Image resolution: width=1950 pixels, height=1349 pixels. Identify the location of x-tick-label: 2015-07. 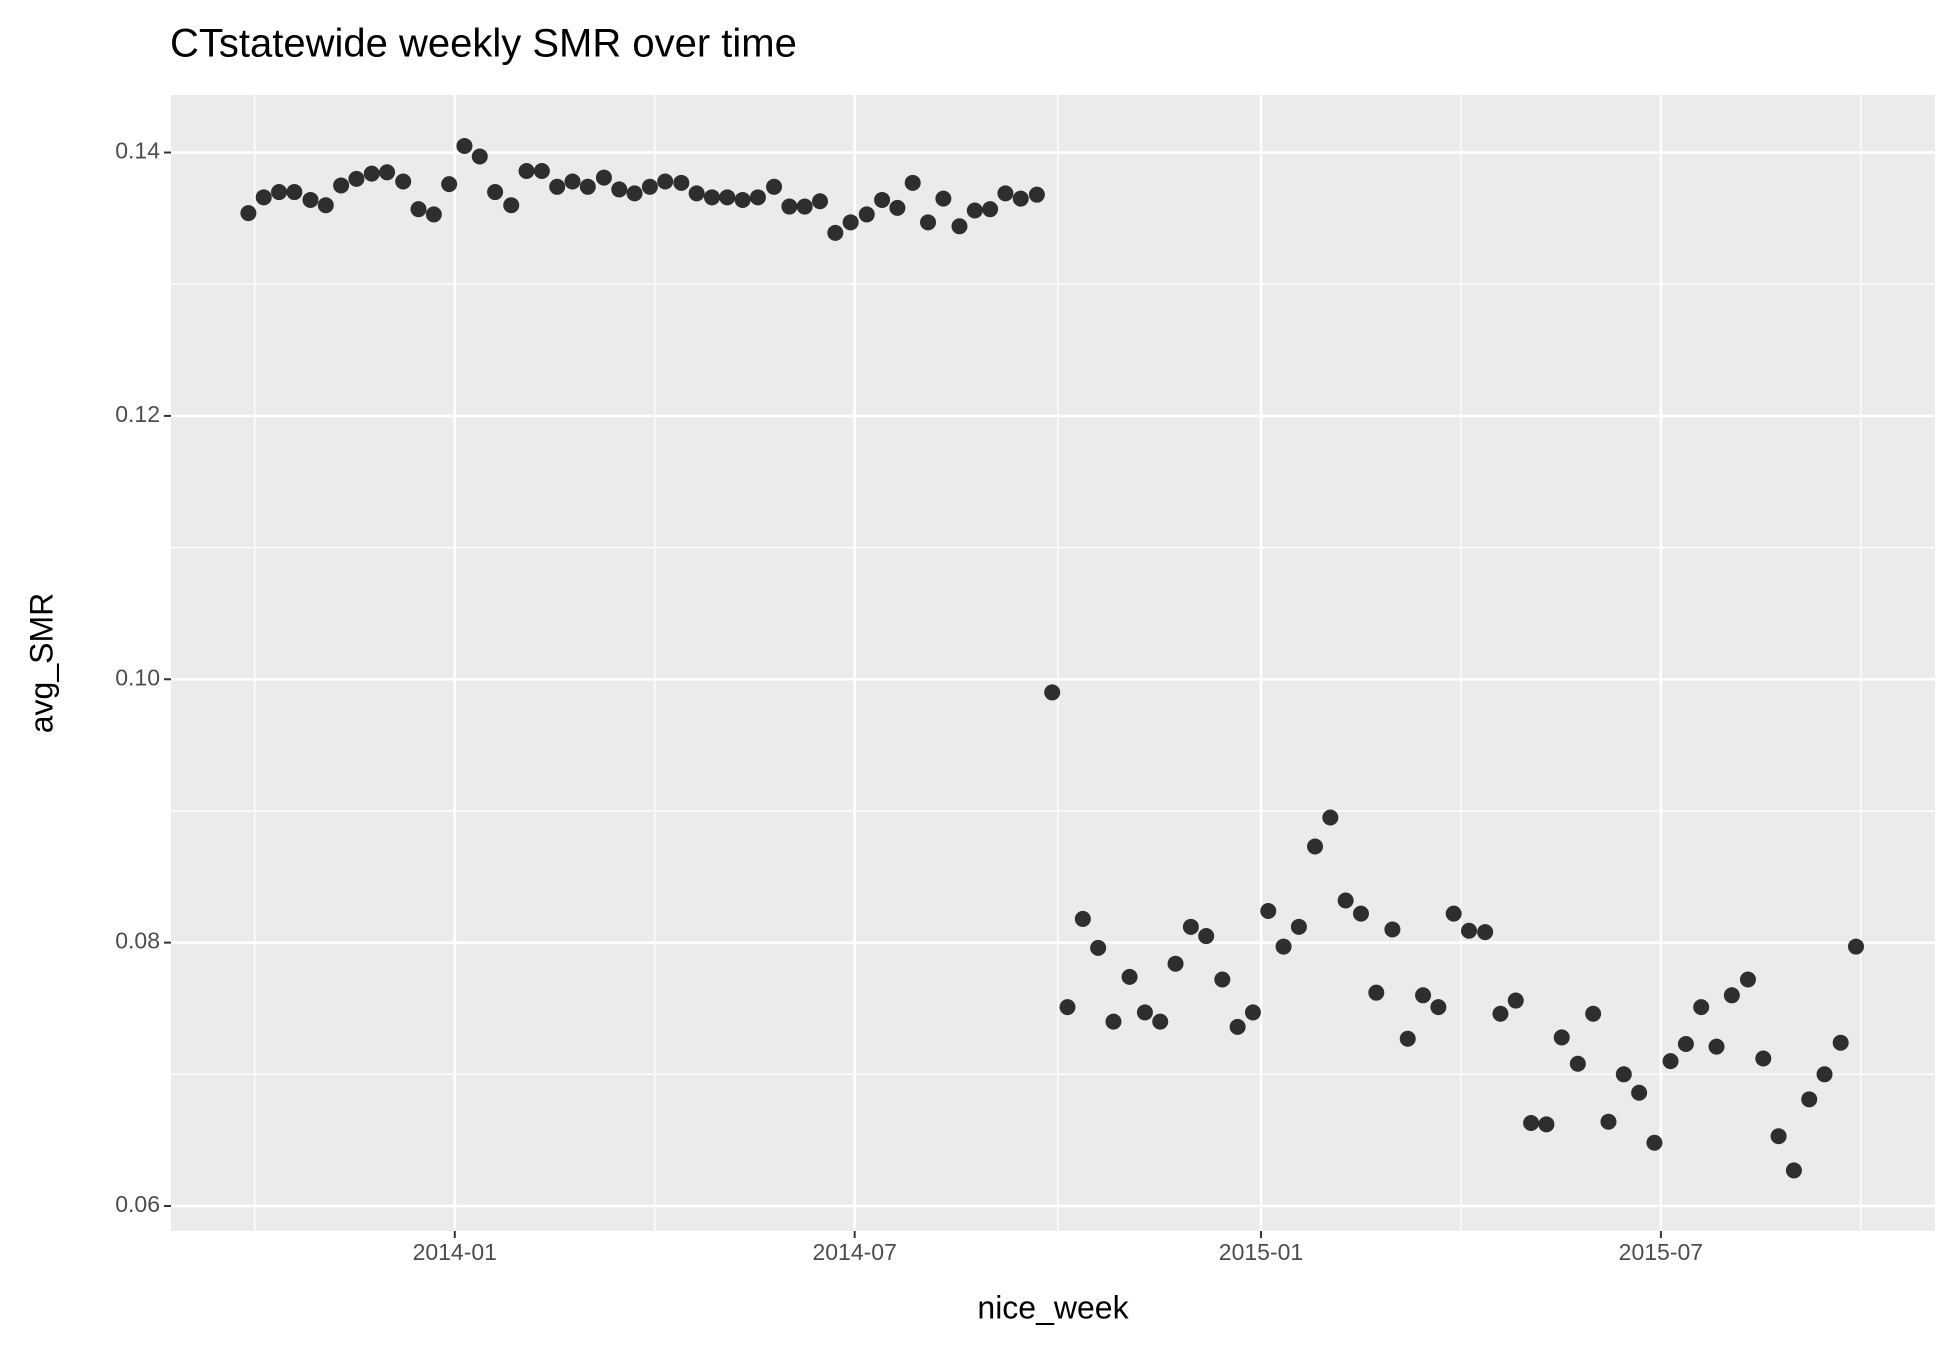
(1661, 1252).